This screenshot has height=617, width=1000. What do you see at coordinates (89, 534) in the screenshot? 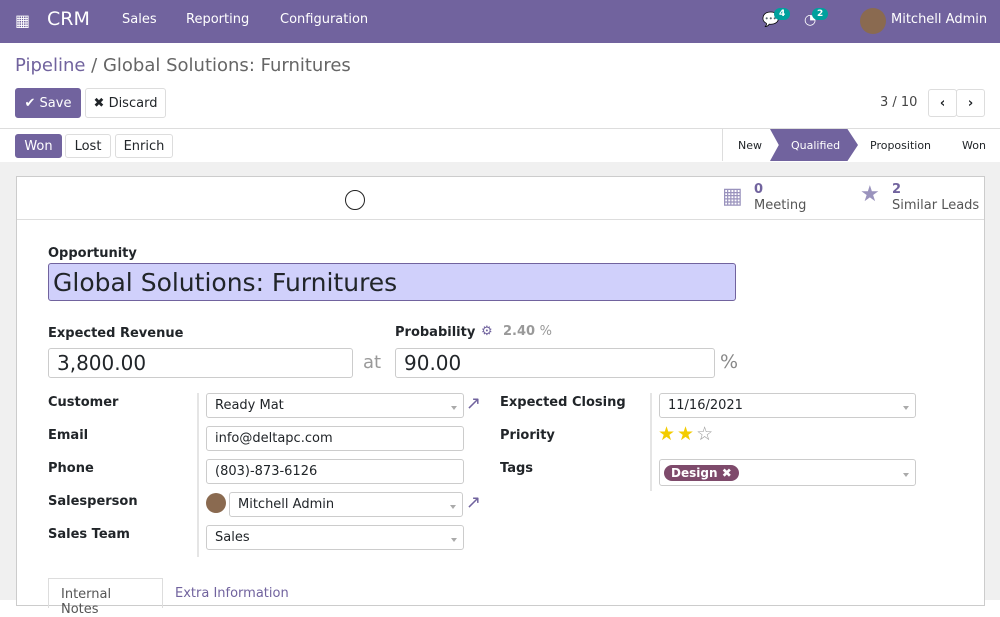
I see `sales-team-label: Sales Team` at bounding box center [89, 534].